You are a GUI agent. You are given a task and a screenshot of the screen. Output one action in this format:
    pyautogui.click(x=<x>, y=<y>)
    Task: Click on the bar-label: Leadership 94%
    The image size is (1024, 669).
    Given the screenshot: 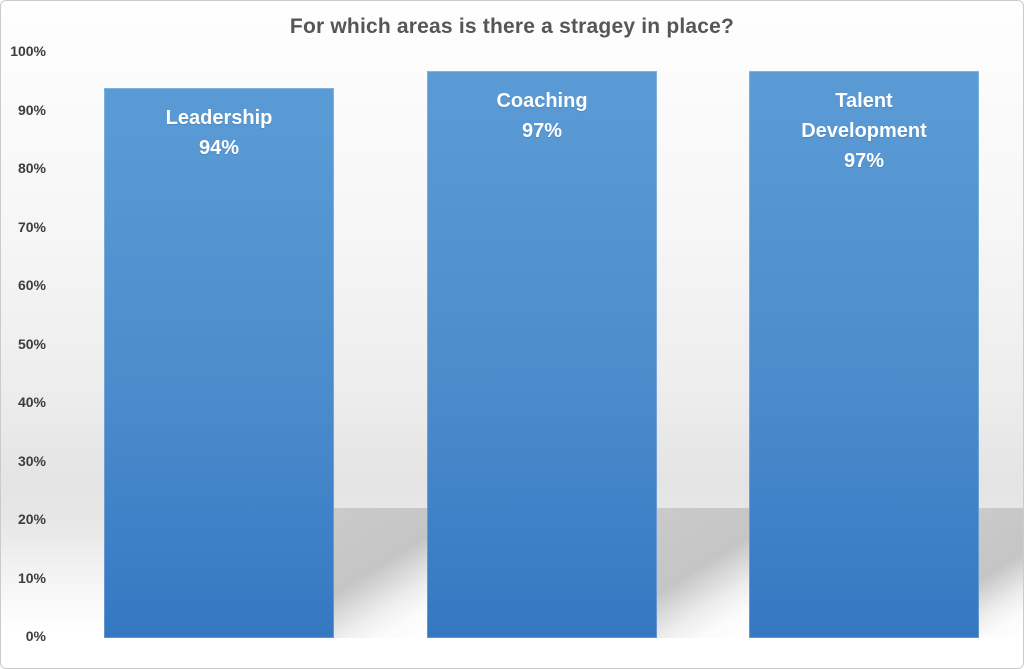 What is the action you would take?
    pyautogui.click(x=219, y=125)
    